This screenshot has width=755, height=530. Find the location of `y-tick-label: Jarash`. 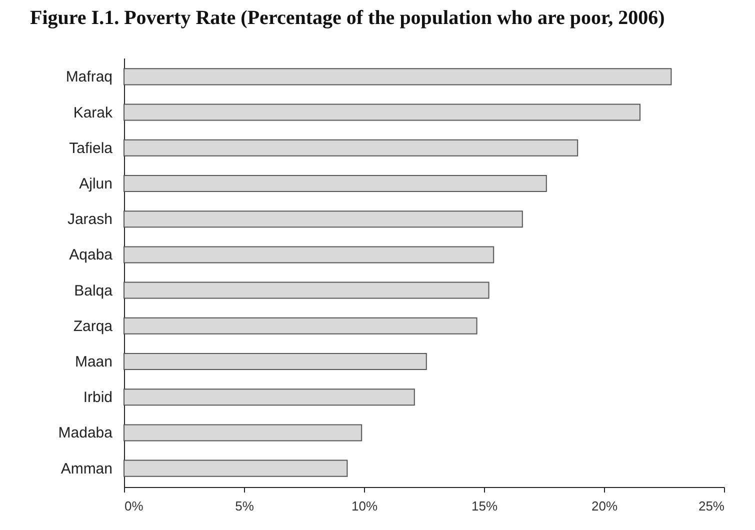

y-tick-label: Jarash is located at coordinates (89, 219).